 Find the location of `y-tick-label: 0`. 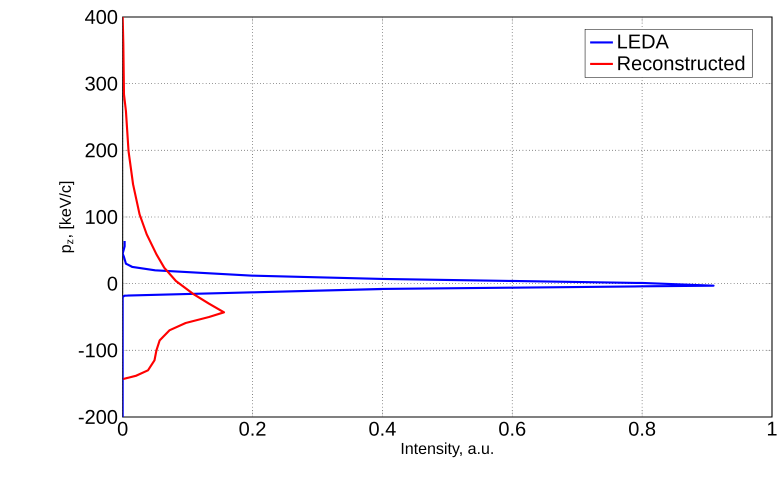

y-tick-label: 0 is located at coordinates (113, 283).